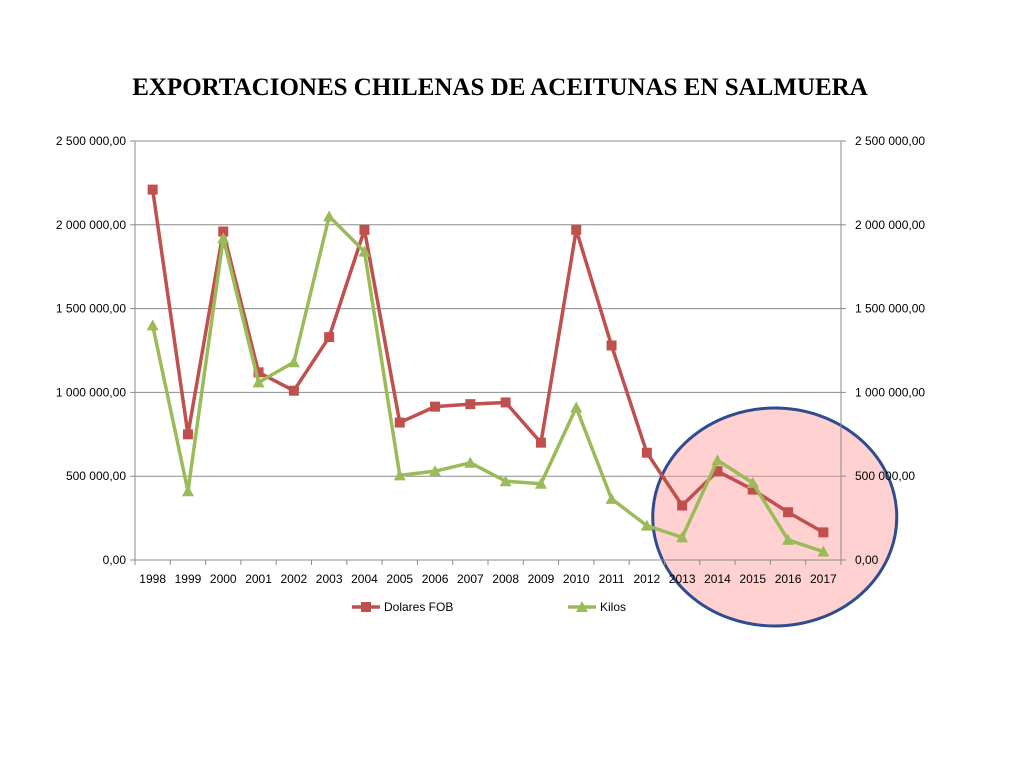 This screenshot has width=1024, height=768. Describe the element at coordinates (867, 560) in the screenshot. I see `y2-tick-label: 0,00` at that location.